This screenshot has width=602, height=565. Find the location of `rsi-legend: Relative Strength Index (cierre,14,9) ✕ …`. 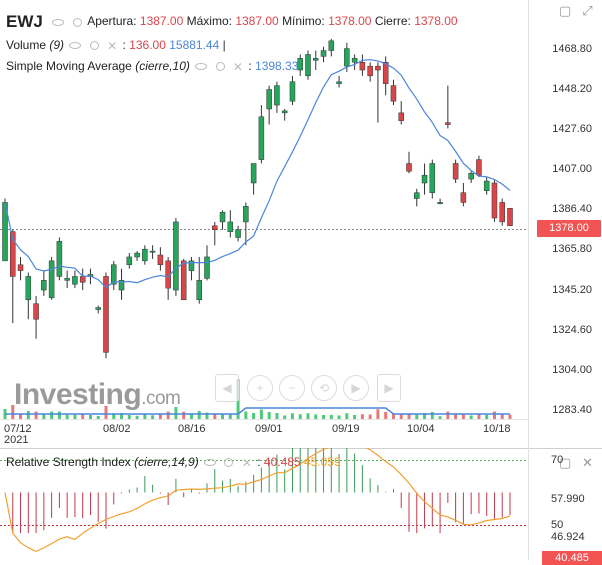

rsi-legend: Relative Strength Index (cierre,14,9) ✕ … is located at coordinates (173, 462).